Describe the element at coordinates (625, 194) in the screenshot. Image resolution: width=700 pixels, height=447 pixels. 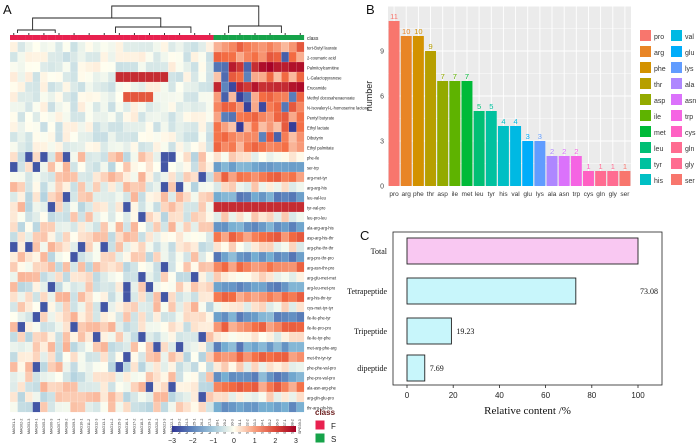
I see `x-tick-label: ser` at that location.